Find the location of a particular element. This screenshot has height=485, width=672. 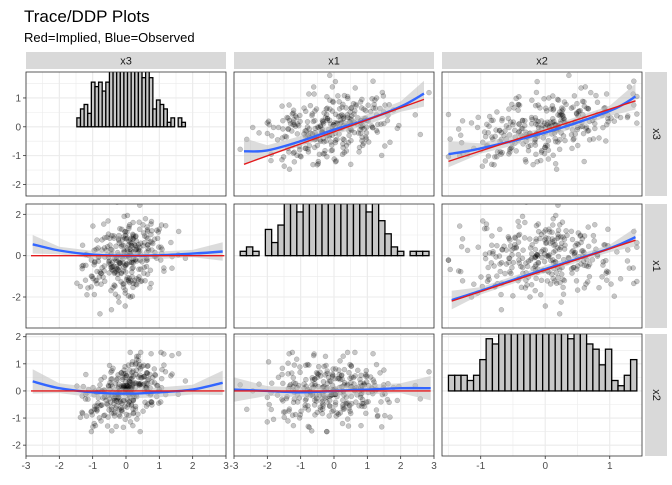

panel-x2-x2: -1 0 1 is located at coordinates (542, 402).